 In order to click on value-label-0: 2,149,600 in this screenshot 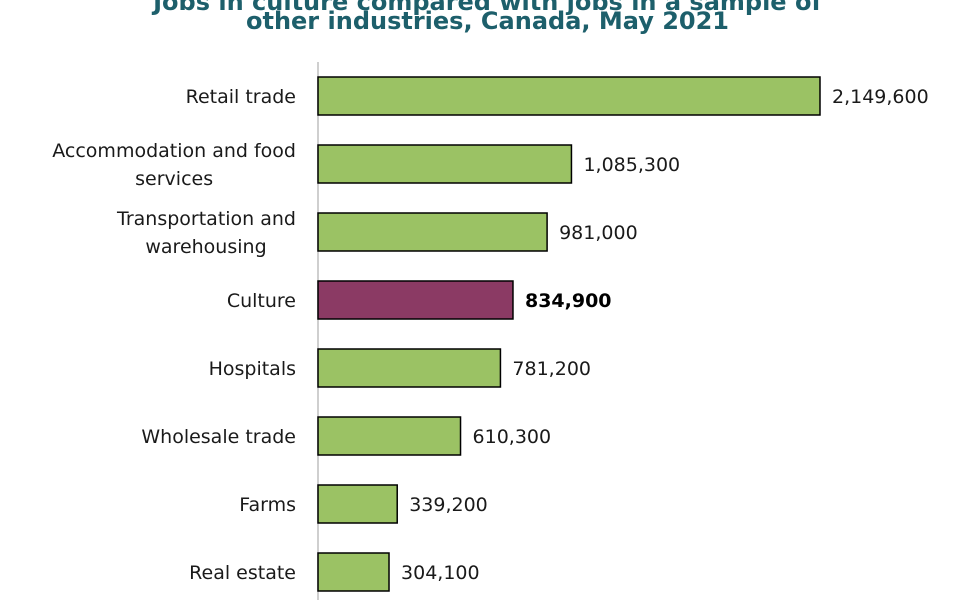, I will do `click(880, 97)`.